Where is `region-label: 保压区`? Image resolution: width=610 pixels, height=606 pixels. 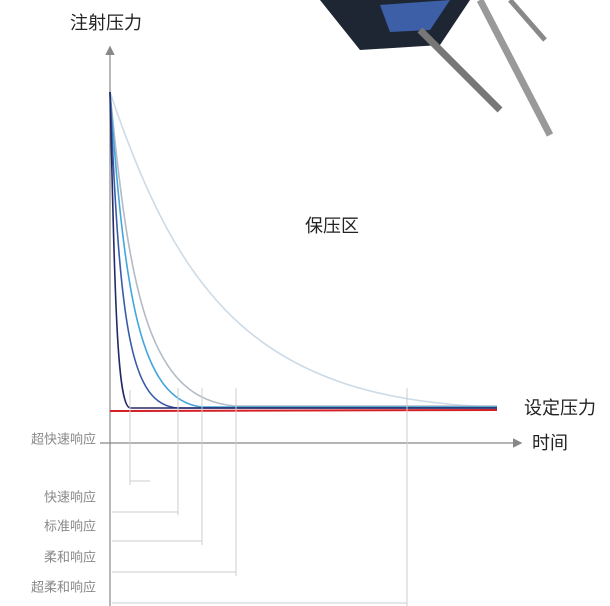 region-label: 保压区 is located at coordinates (332, 226).